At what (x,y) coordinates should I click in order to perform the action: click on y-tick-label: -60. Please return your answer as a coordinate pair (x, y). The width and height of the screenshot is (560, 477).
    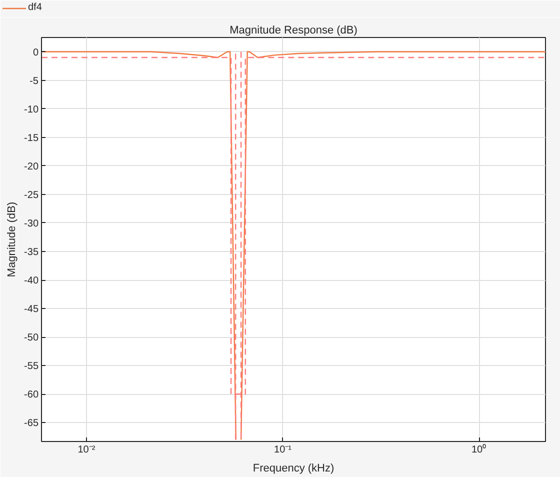
    Looking at the image, I should click on (31, 395).